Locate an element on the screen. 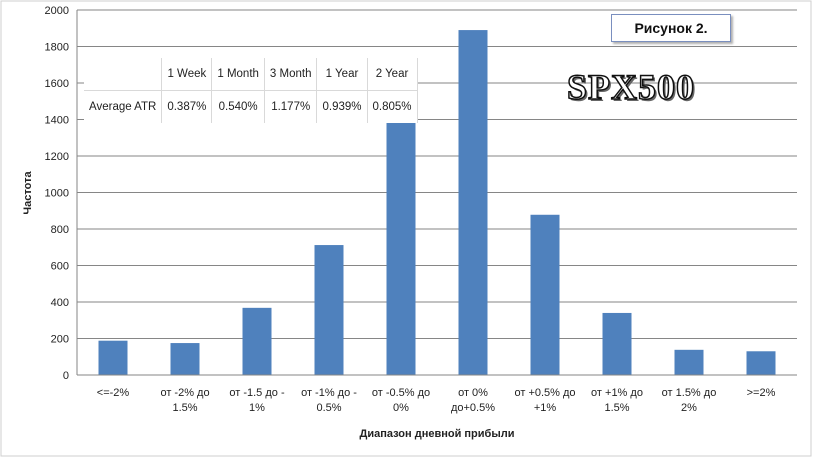  y-axis-title: Частота is located at coordinates (28, 193).